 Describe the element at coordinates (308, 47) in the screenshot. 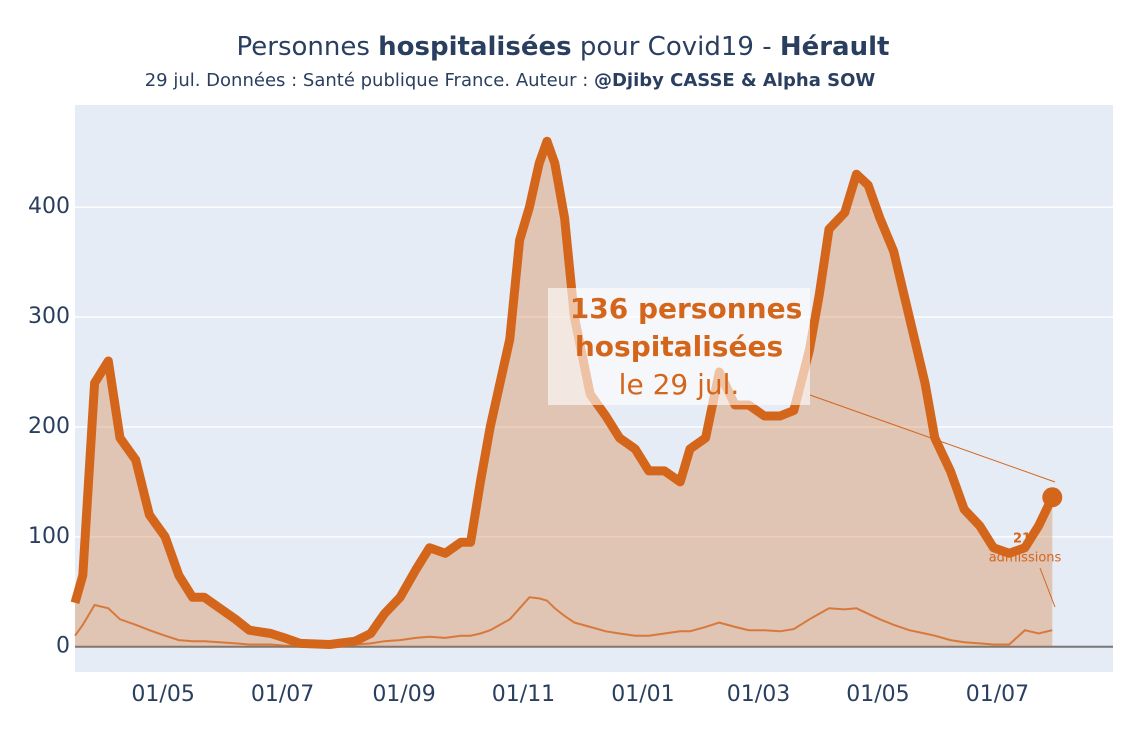

I see `title-part: Personnes` at that location.